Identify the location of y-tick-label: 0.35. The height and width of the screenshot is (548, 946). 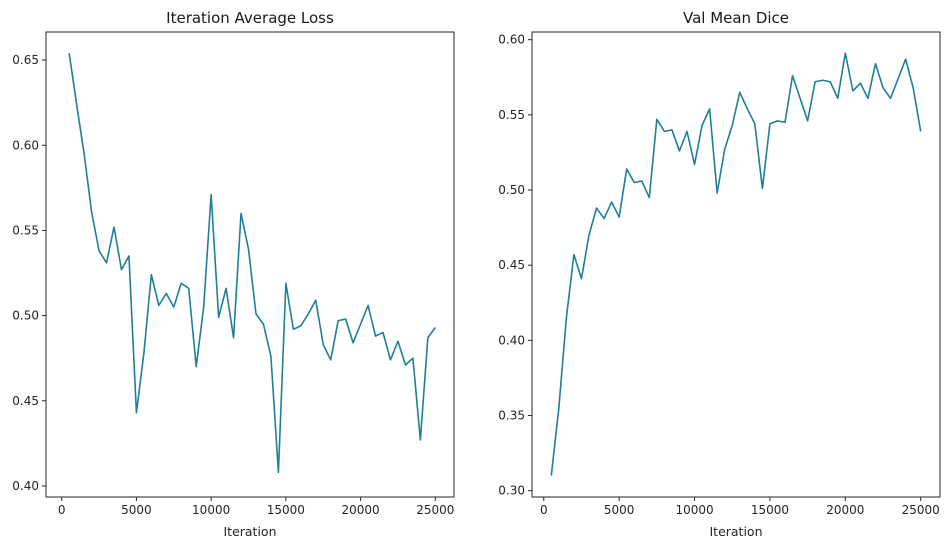
(511, 416).